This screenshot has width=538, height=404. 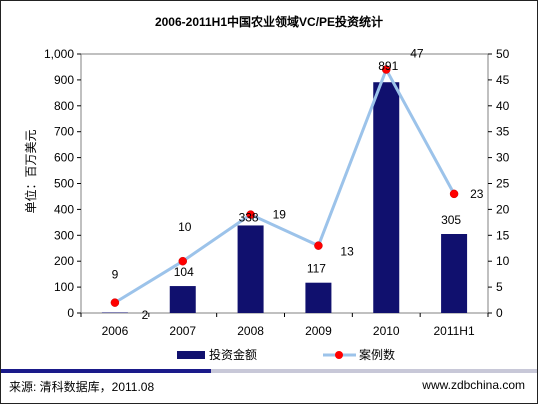 I want to click on y-left-tick-label: 500, so click(x=64, y=184).